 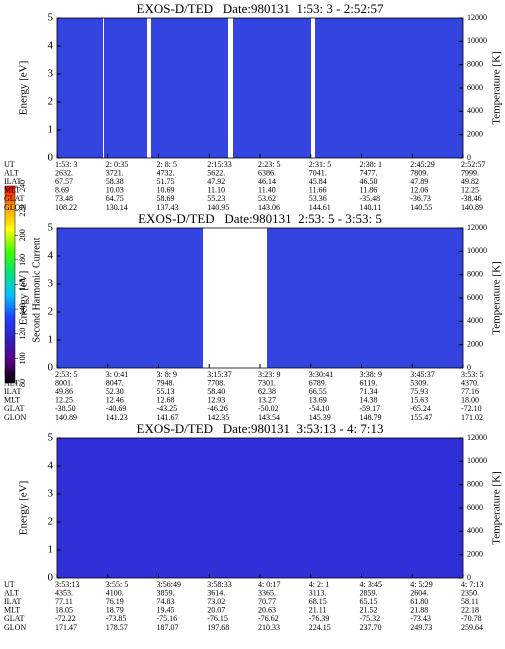 What do you see at coordinates (419, 601) in the screenshot?
I see `table-cell: 61.80` at bounding box center [419, 601].